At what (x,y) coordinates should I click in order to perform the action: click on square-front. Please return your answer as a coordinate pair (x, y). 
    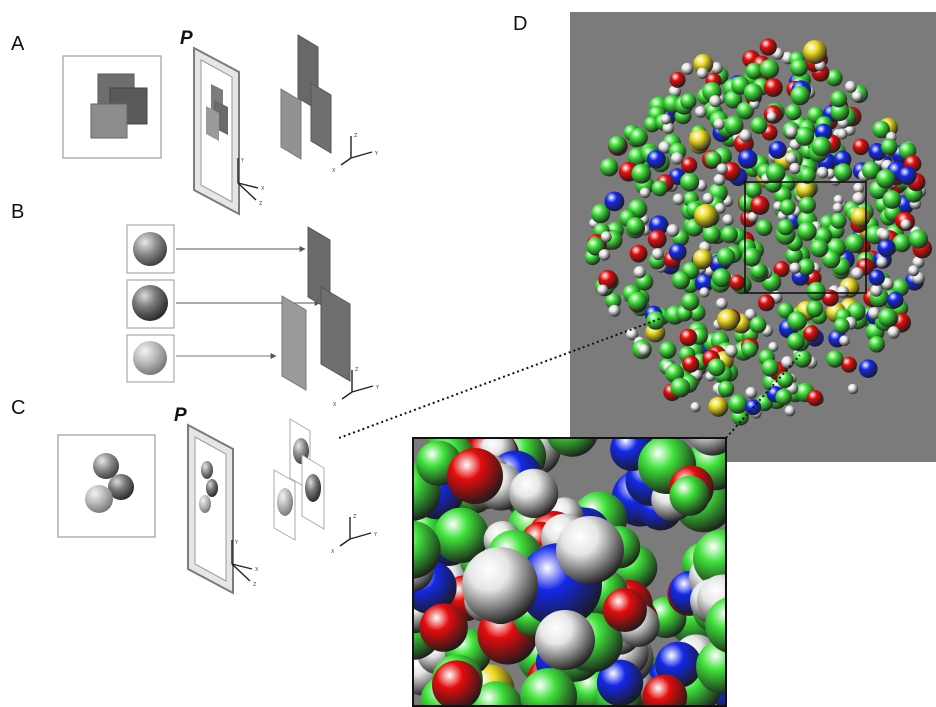
    Looking at the image, I should click on (109, 121).